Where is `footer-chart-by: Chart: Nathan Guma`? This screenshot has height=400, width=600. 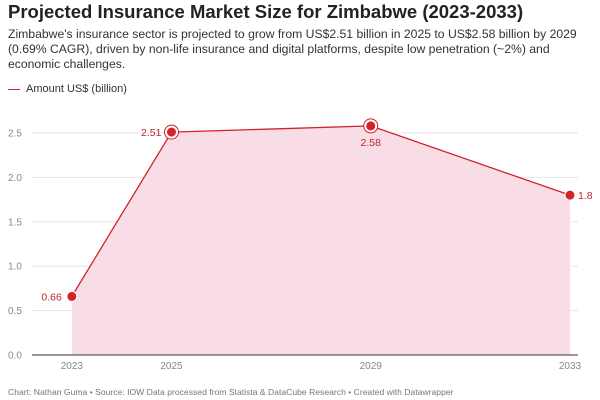
footer-chart-by: Chart: Nathan Guma is located at coordinates (48, 392).